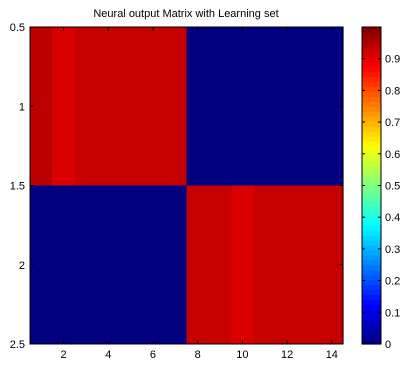  I want to click on x-tick-label: 4, so click(108, 355).